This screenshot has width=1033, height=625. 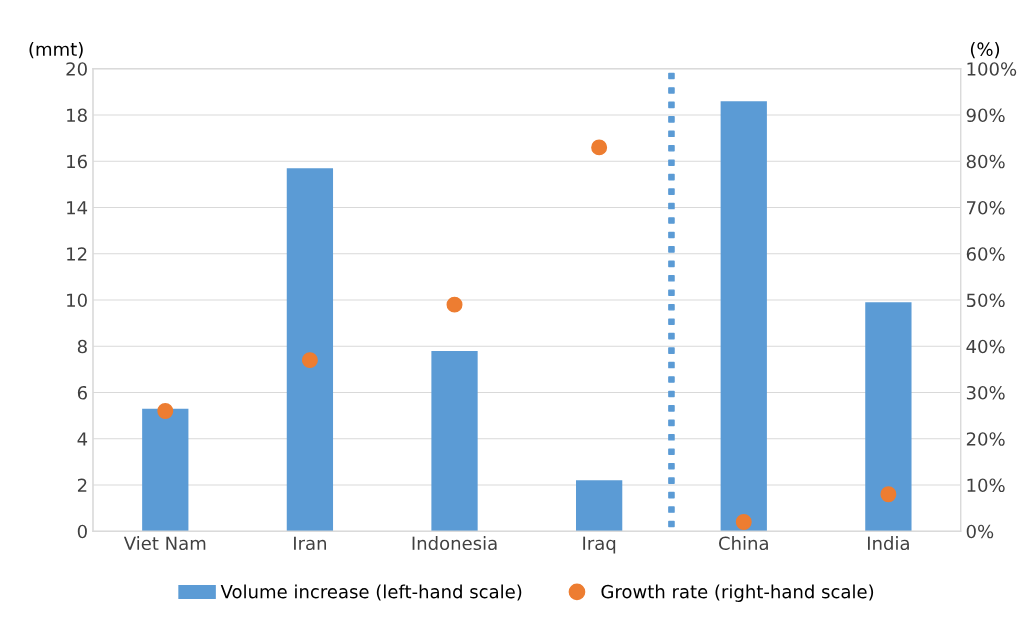 I want to click on x-tick-label: China, so click(x=743, y=543).